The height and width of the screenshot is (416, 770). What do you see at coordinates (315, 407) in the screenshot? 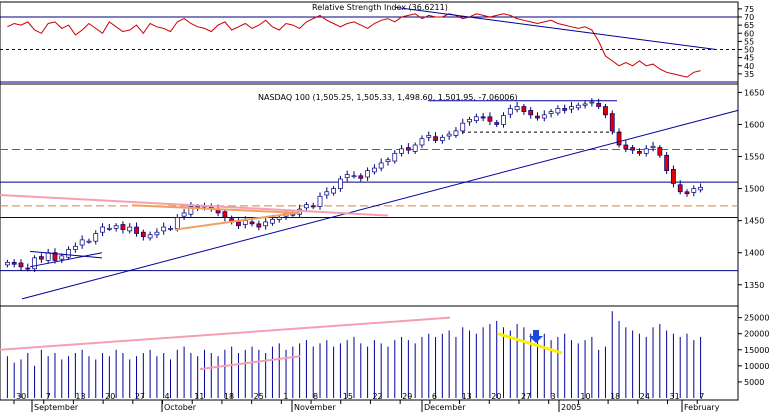
I see `month-label: November` at bounding box center [315, 407].